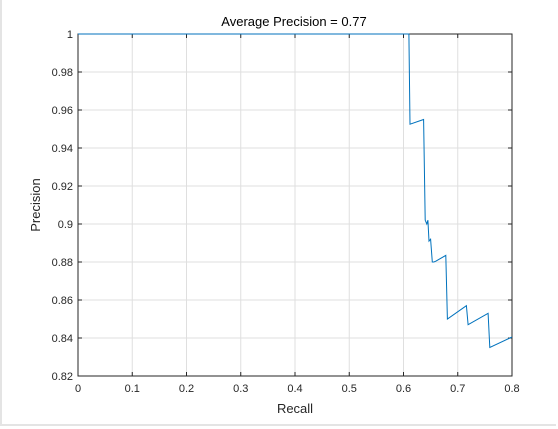 The image size is (558, 429). I want to click on y-tick-label: 0.92, so click(62, 187).